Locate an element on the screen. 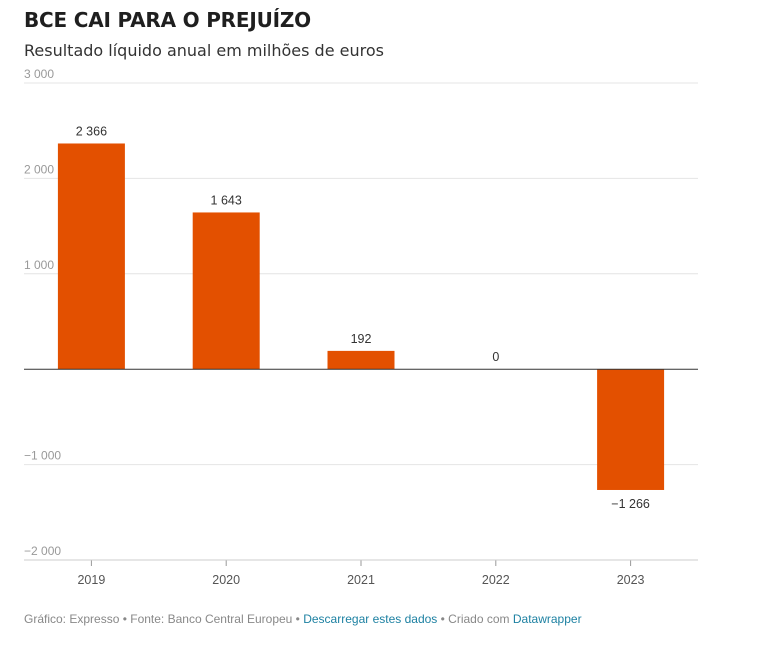 Image resolution: width=770 pixels, height=647 pixels. y-tick-label: 3 000 is located at coordinates (39, 74).